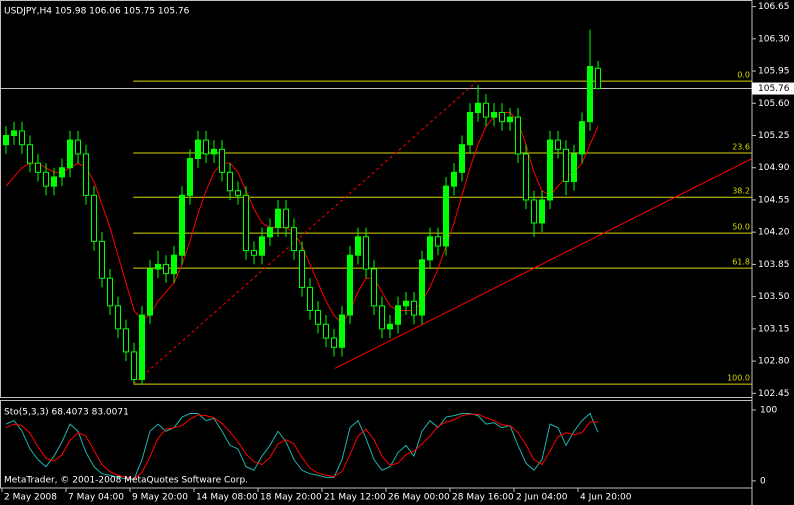 This screenshot has height=505, width=794. Describe the element at coordinates (355, 498) in the screenshot. I see `x-tick-label: 21 May 12:00` at that location.